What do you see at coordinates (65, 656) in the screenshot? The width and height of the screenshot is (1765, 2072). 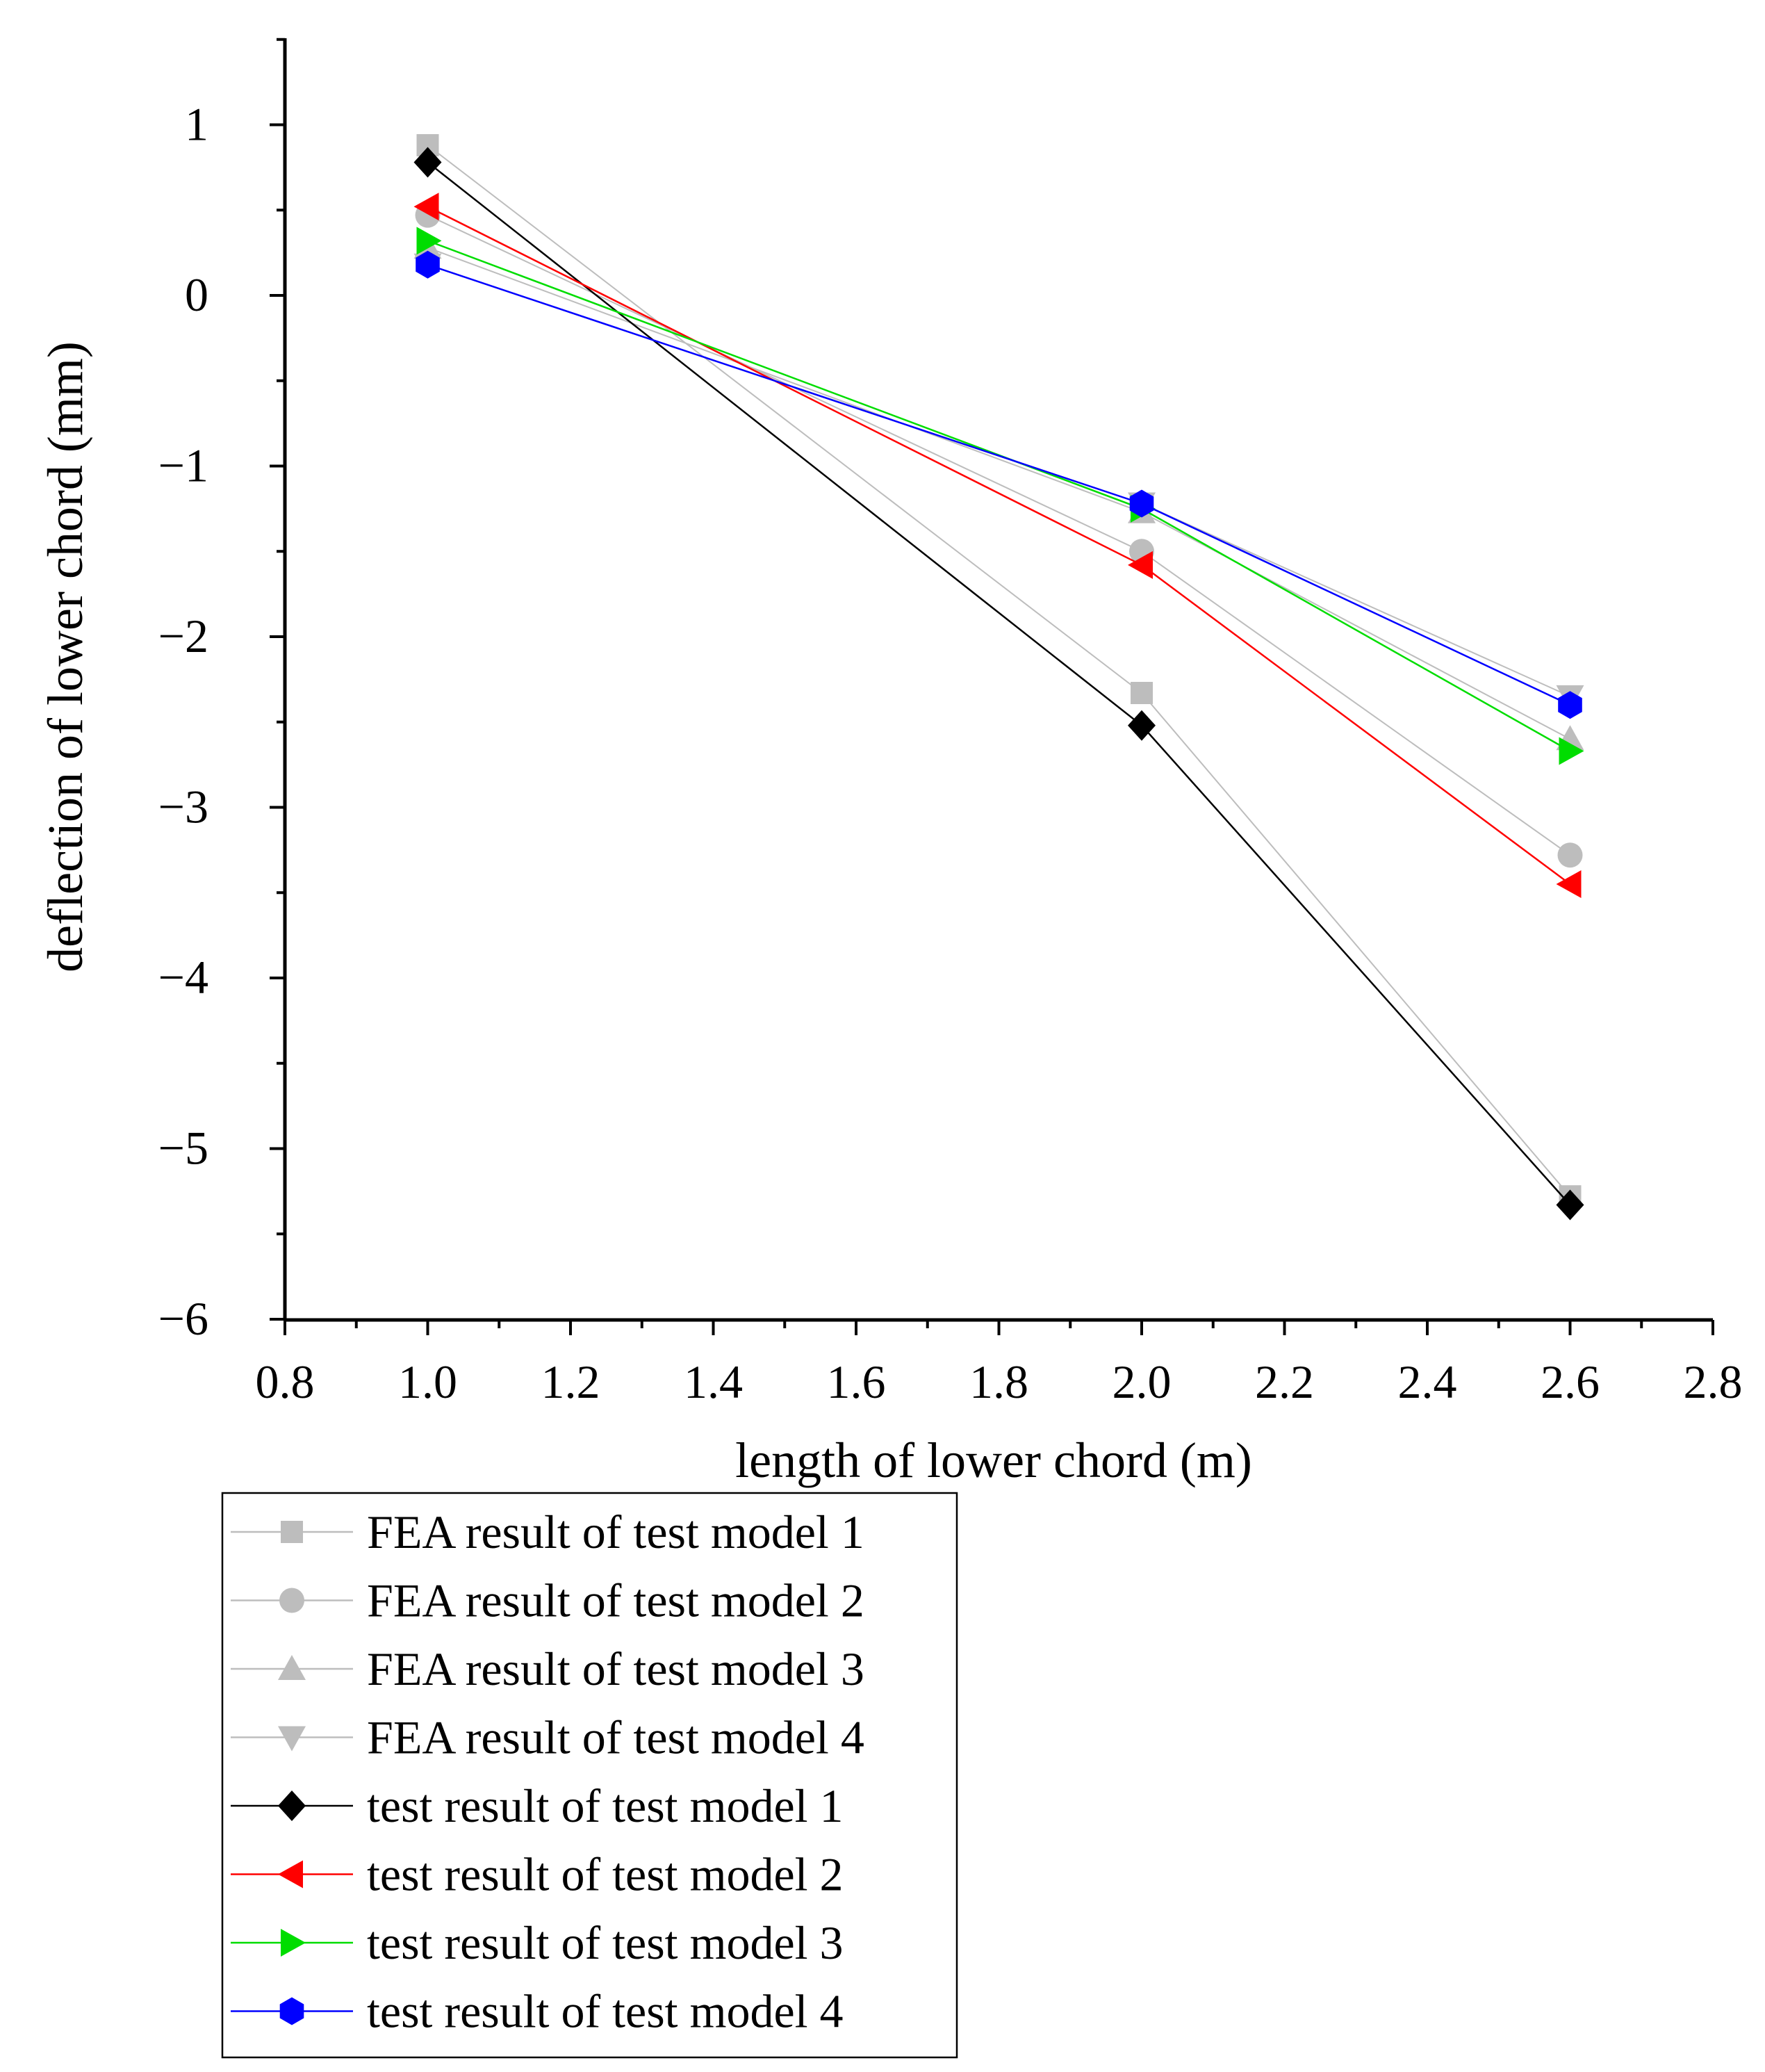 I see `y-axis-title: deflection of lower chord (mm)` at bounding box center [65, 656].